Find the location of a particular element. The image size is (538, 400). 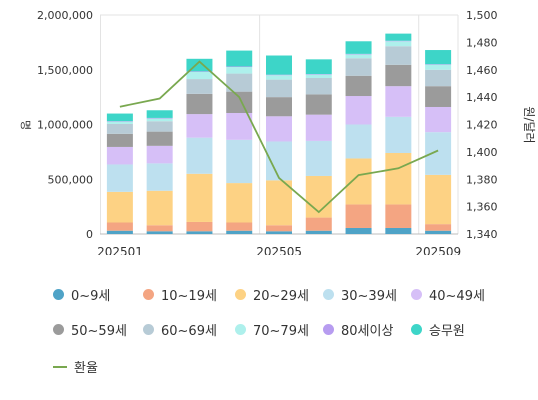

legend-item-line: 환율 is located at coordinates (75, 366).